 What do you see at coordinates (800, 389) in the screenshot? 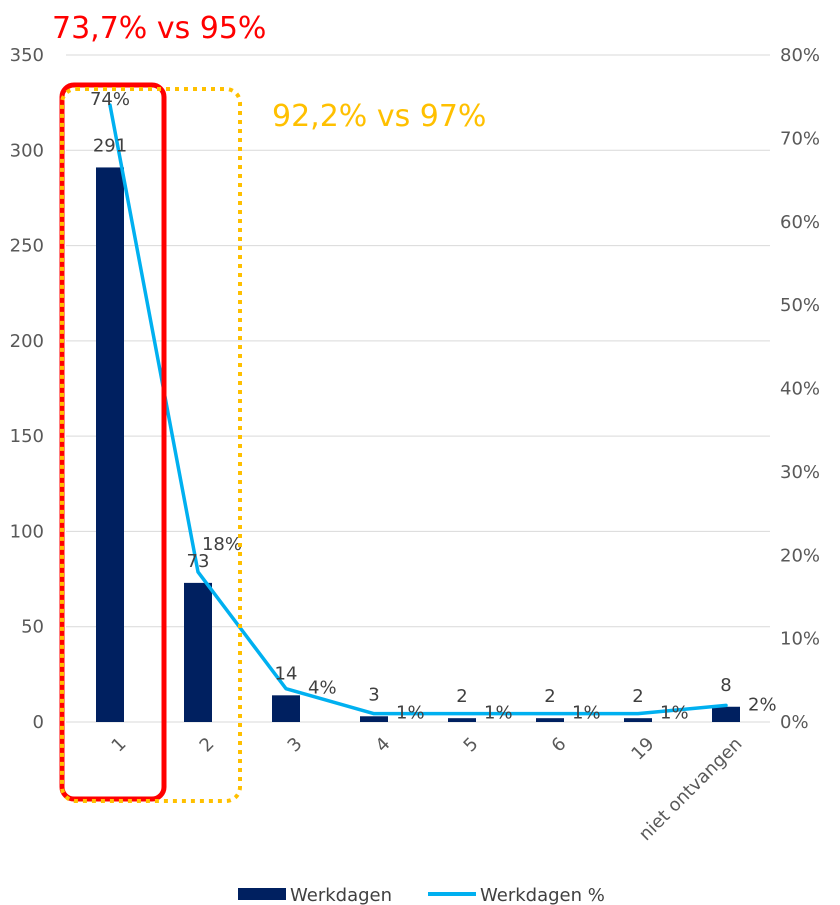
I see `y-right-tick-label: 40%` at bounding box center [800, 389].